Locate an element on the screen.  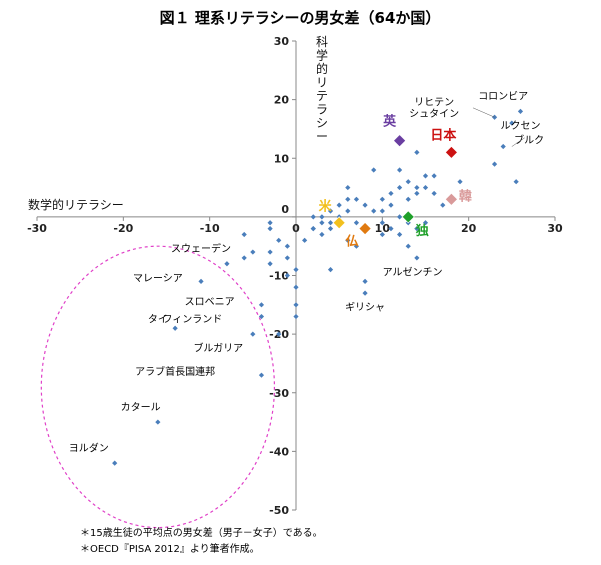
country-label: スウェーデン is located at coordinates (201, 248).